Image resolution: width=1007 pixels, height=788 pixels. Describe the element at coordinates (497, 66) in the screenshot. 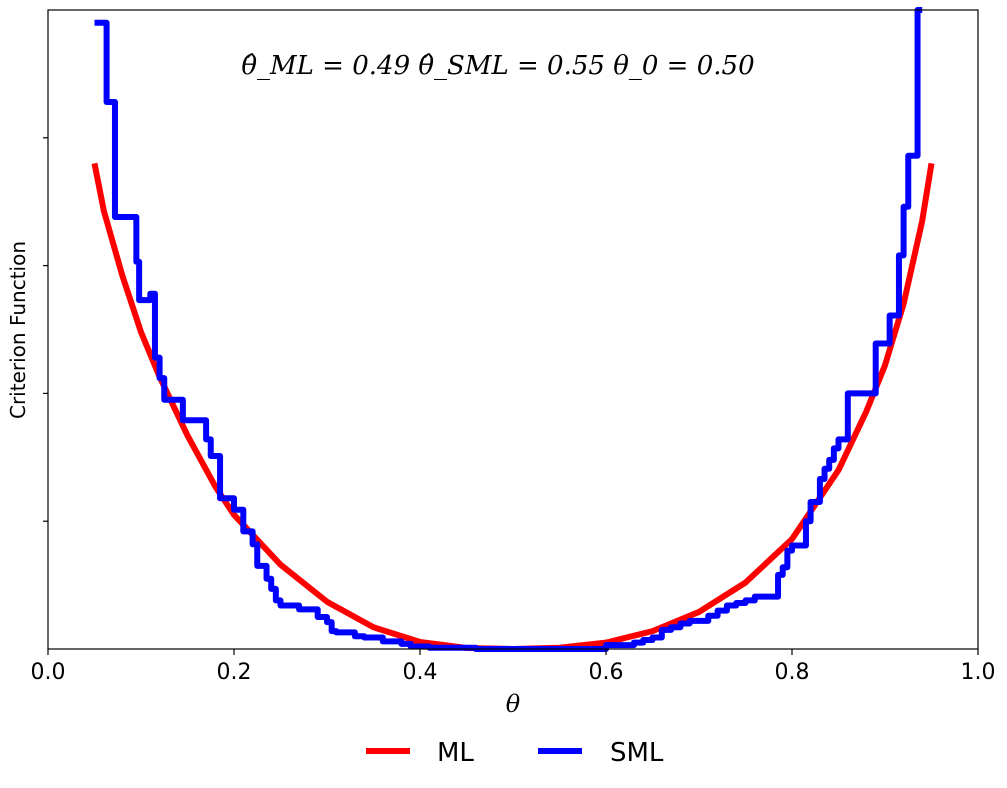

I see `estimates-annotation: θ̂_ML = 0.49 θ̂_SML = 0.55 θ_0 = 0.50` at that location.